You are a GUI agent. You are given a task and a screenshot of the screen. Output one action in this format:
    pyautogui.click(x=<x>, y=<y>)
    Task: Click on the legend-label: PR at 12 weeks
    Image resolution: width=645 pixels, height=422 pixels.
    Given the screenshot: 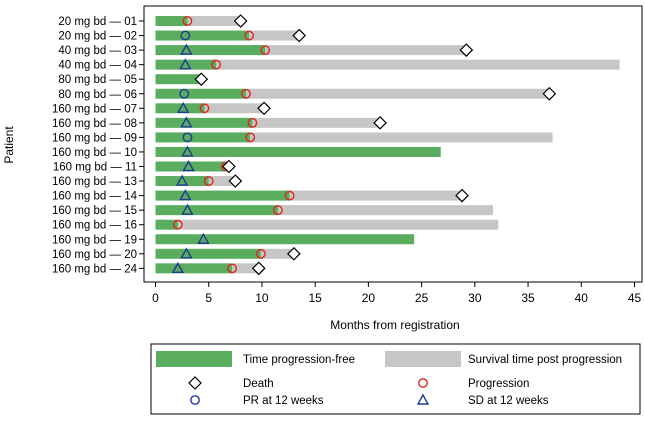 What is the action you would take?
    pyautogui.click(x=283, y=401)
    